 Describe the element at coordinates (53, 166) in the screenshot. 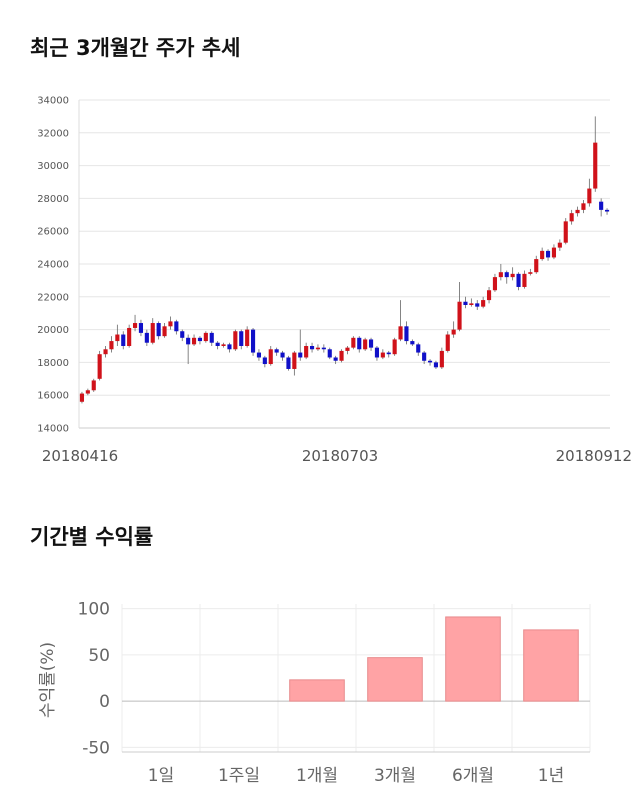

I see `y-tick-label: 30000` at that location.